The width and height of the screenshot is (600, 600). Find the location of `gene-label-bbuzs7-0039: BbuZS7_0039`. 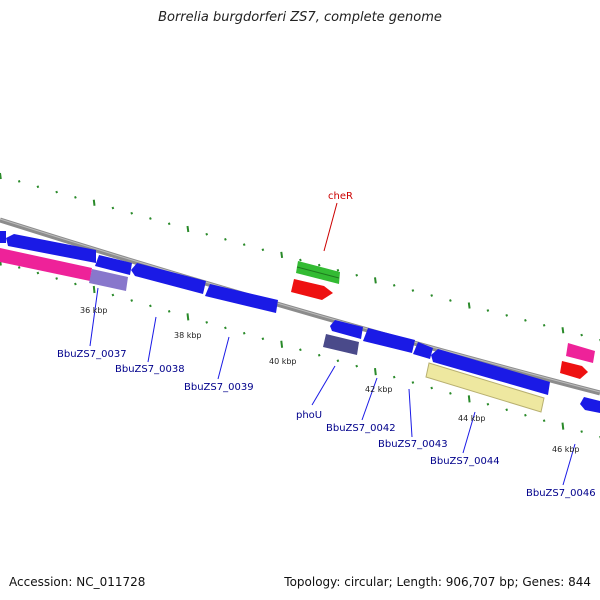

gene-label-bbuzs7-0039: BbuZS7_0039 is located at coordinates (219, 387).